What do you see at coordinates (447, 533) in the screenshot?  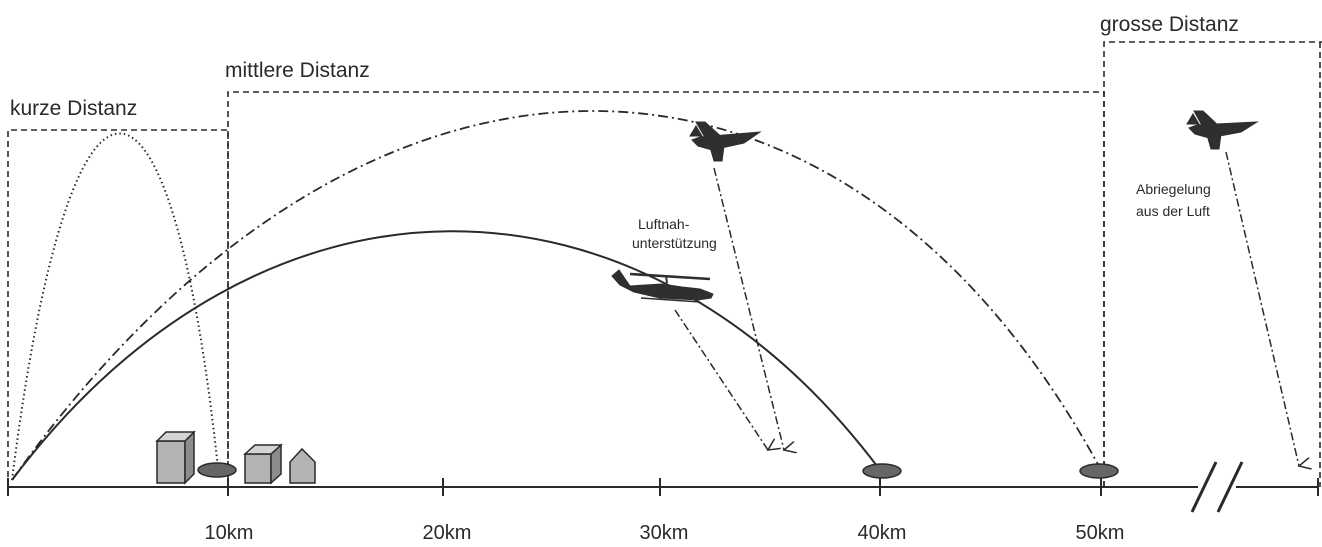 I see `tick-label-20km: 20km` at bounding box center [447, 533].